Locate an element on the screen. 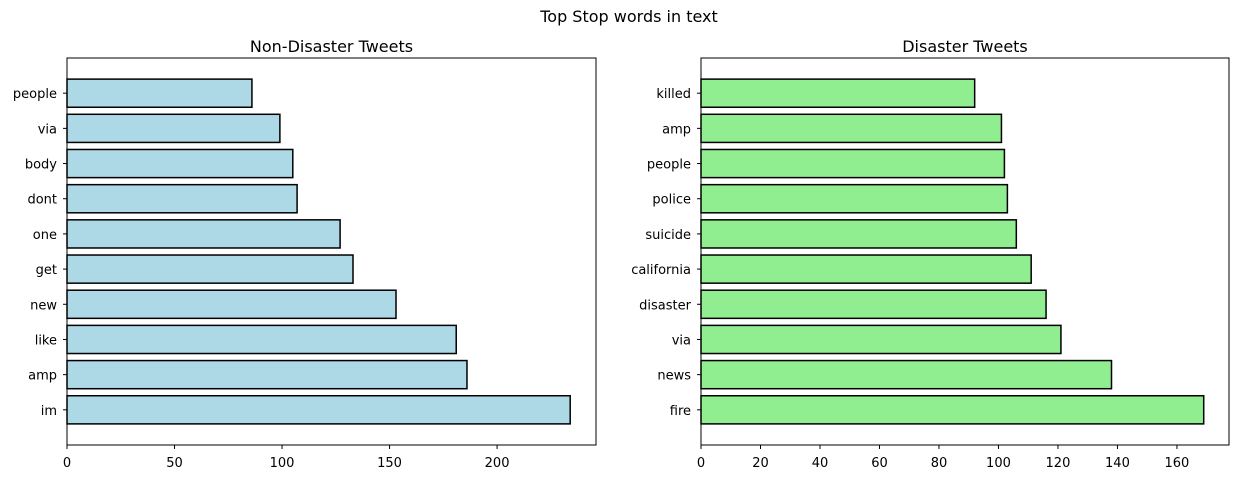  y-tick-label: one is located at coordinates (45, 235).